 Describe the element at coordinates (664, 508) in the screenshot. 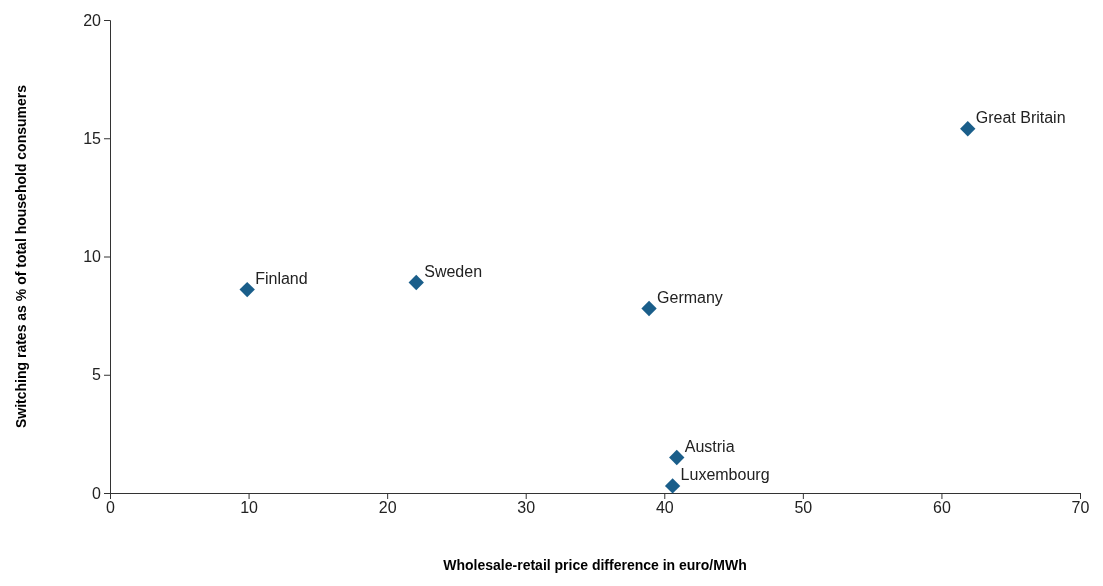

I see `x-tick-label: 40` at that location.